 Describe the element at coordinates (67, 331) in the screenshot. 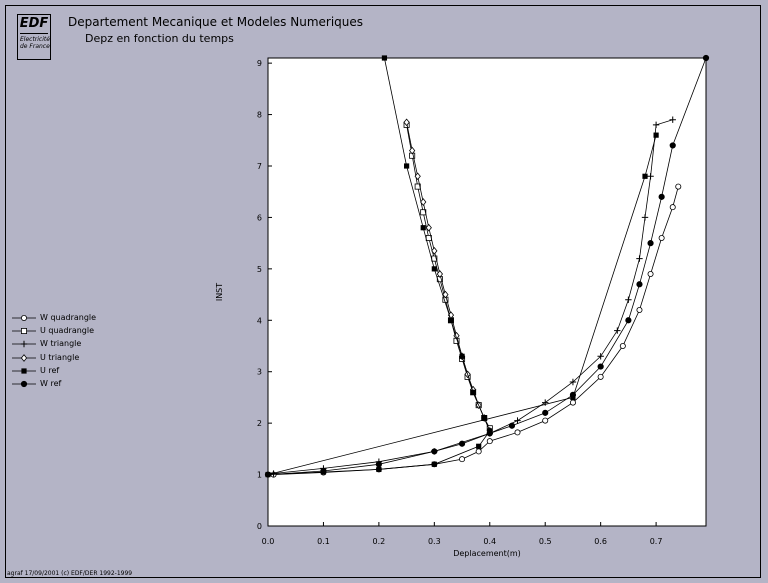

I see `legend-label: U quadrangle` at that location.